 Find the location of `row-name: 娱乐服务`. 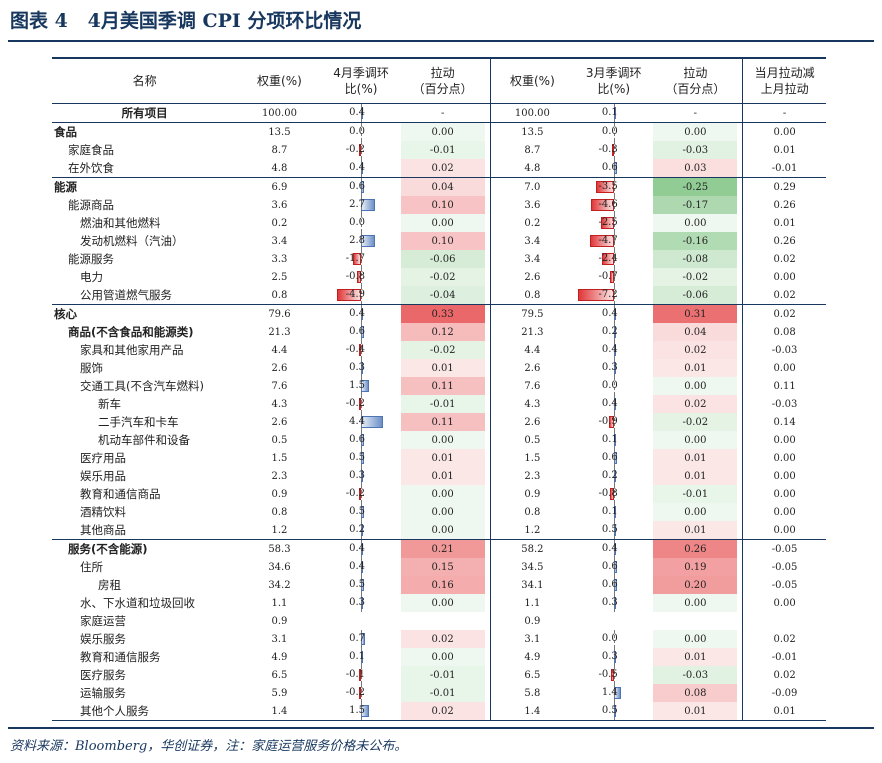

row-name: 娱乐服务 is located at coordinates (103, 639).